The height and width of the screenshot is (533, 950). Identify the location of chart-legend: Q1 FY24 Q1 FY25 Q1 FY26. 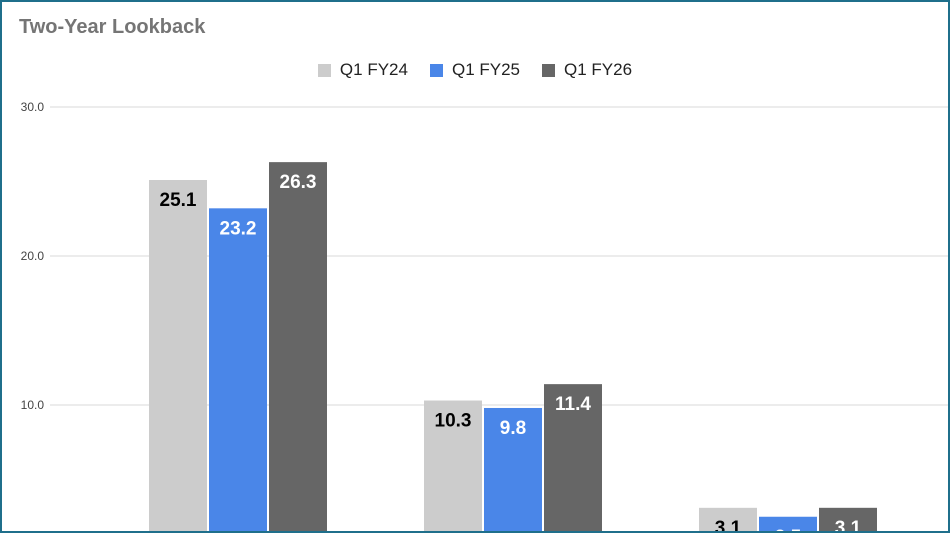
(475, 70).